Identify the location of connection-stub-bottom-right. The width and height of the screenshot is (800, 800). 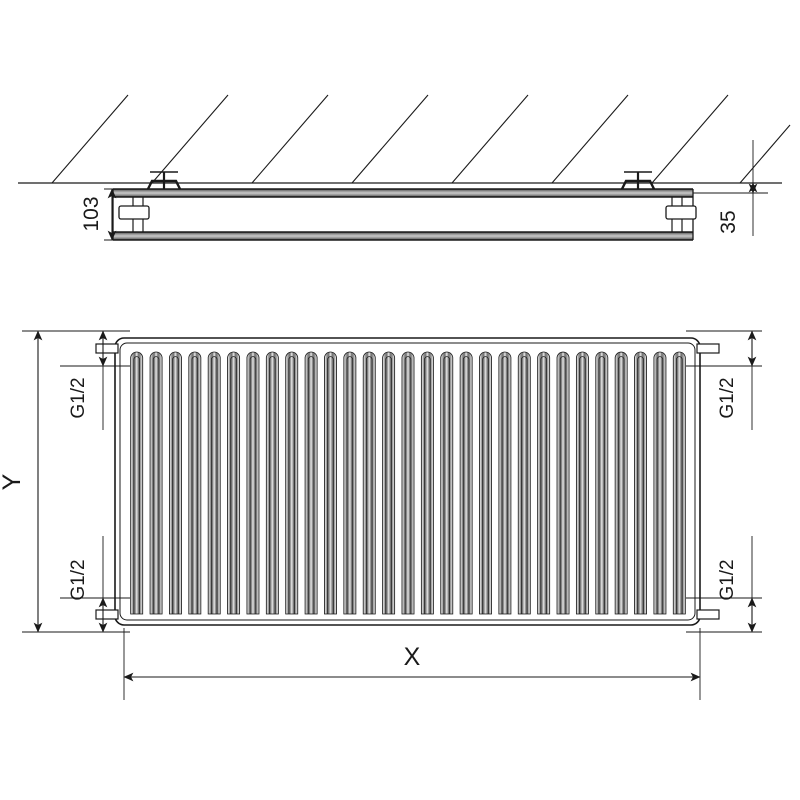
(708, 614).